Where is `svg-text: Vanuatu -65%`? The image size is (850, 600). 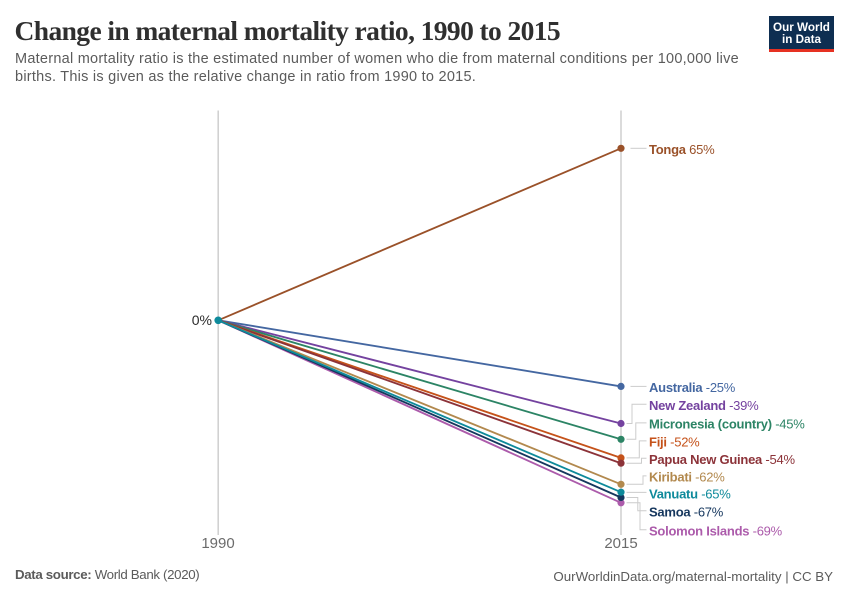
svg-text: Vanuatu -65% is located at coordinates (690, 494).